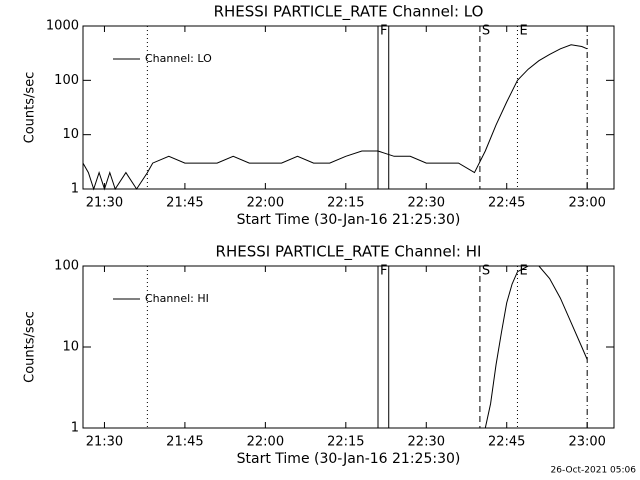 The height and width of the screenshot is (480, 640). I want to click on legend-label: Channel: LO, so click(178, 58).